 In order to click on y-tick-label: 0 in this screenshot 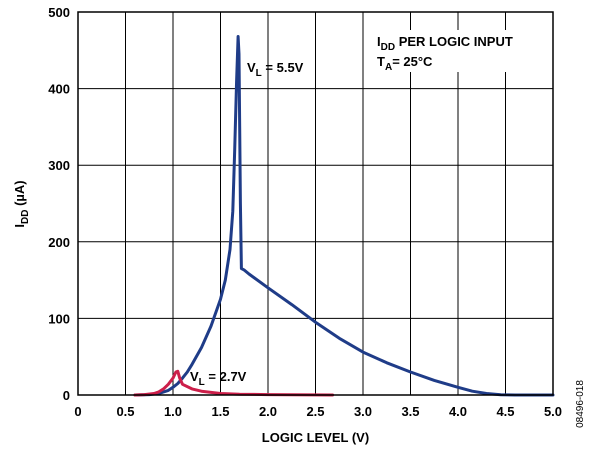, I will do `click(66, 395)`.